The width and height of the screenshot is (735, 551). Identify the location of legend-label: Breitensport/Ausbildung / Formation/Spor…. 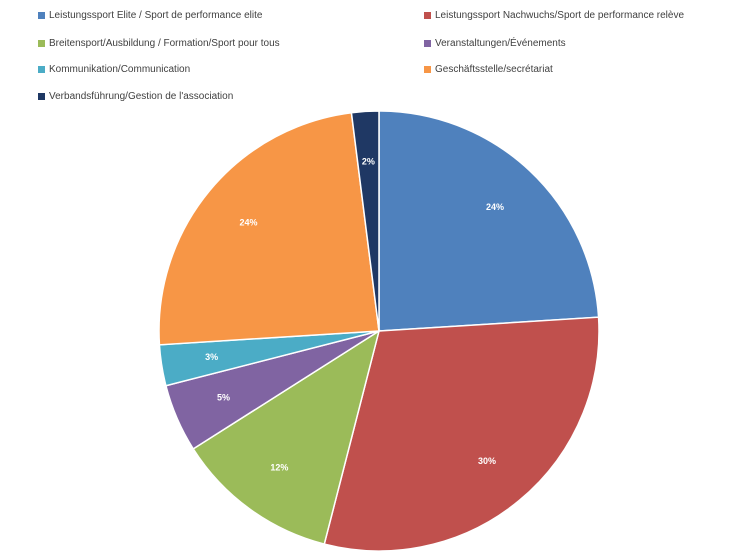
(164, 43).